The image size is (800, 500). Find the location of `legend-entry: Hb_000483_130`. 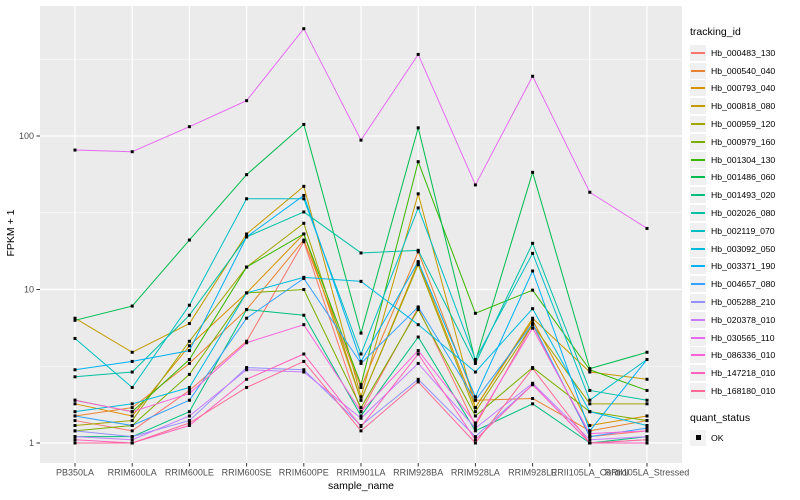

legend-entry: Hb_000483_130 is located at coordinates (745, 53).